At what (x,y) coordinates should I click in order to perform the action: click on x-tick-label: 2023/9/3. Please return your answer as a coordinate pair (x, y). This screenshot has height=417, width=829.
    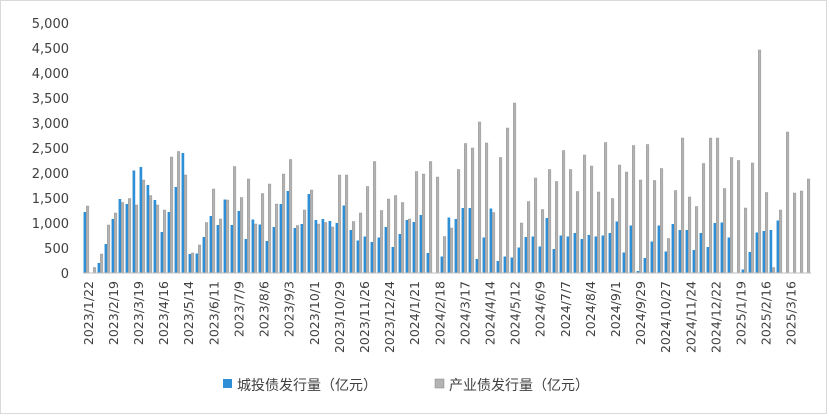
    Looking at the image, I should click on (289, 309).